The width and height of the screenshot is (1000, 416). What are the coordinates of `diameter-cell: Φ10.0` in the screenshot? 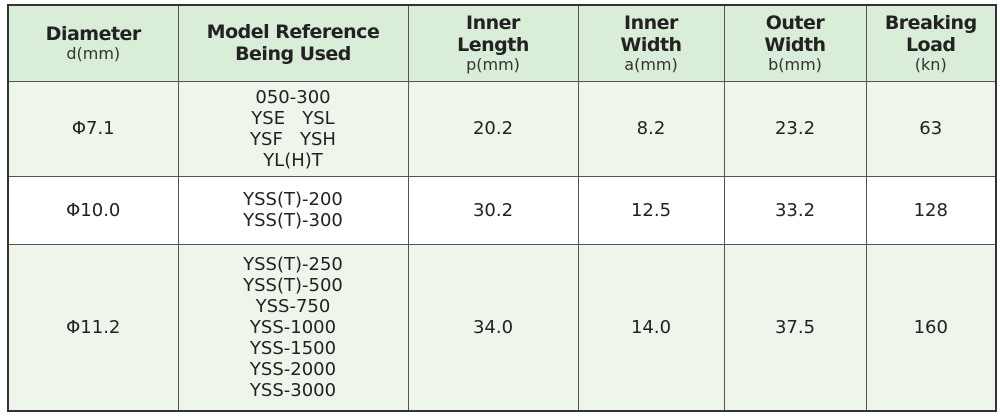 It's located at (93, 210).